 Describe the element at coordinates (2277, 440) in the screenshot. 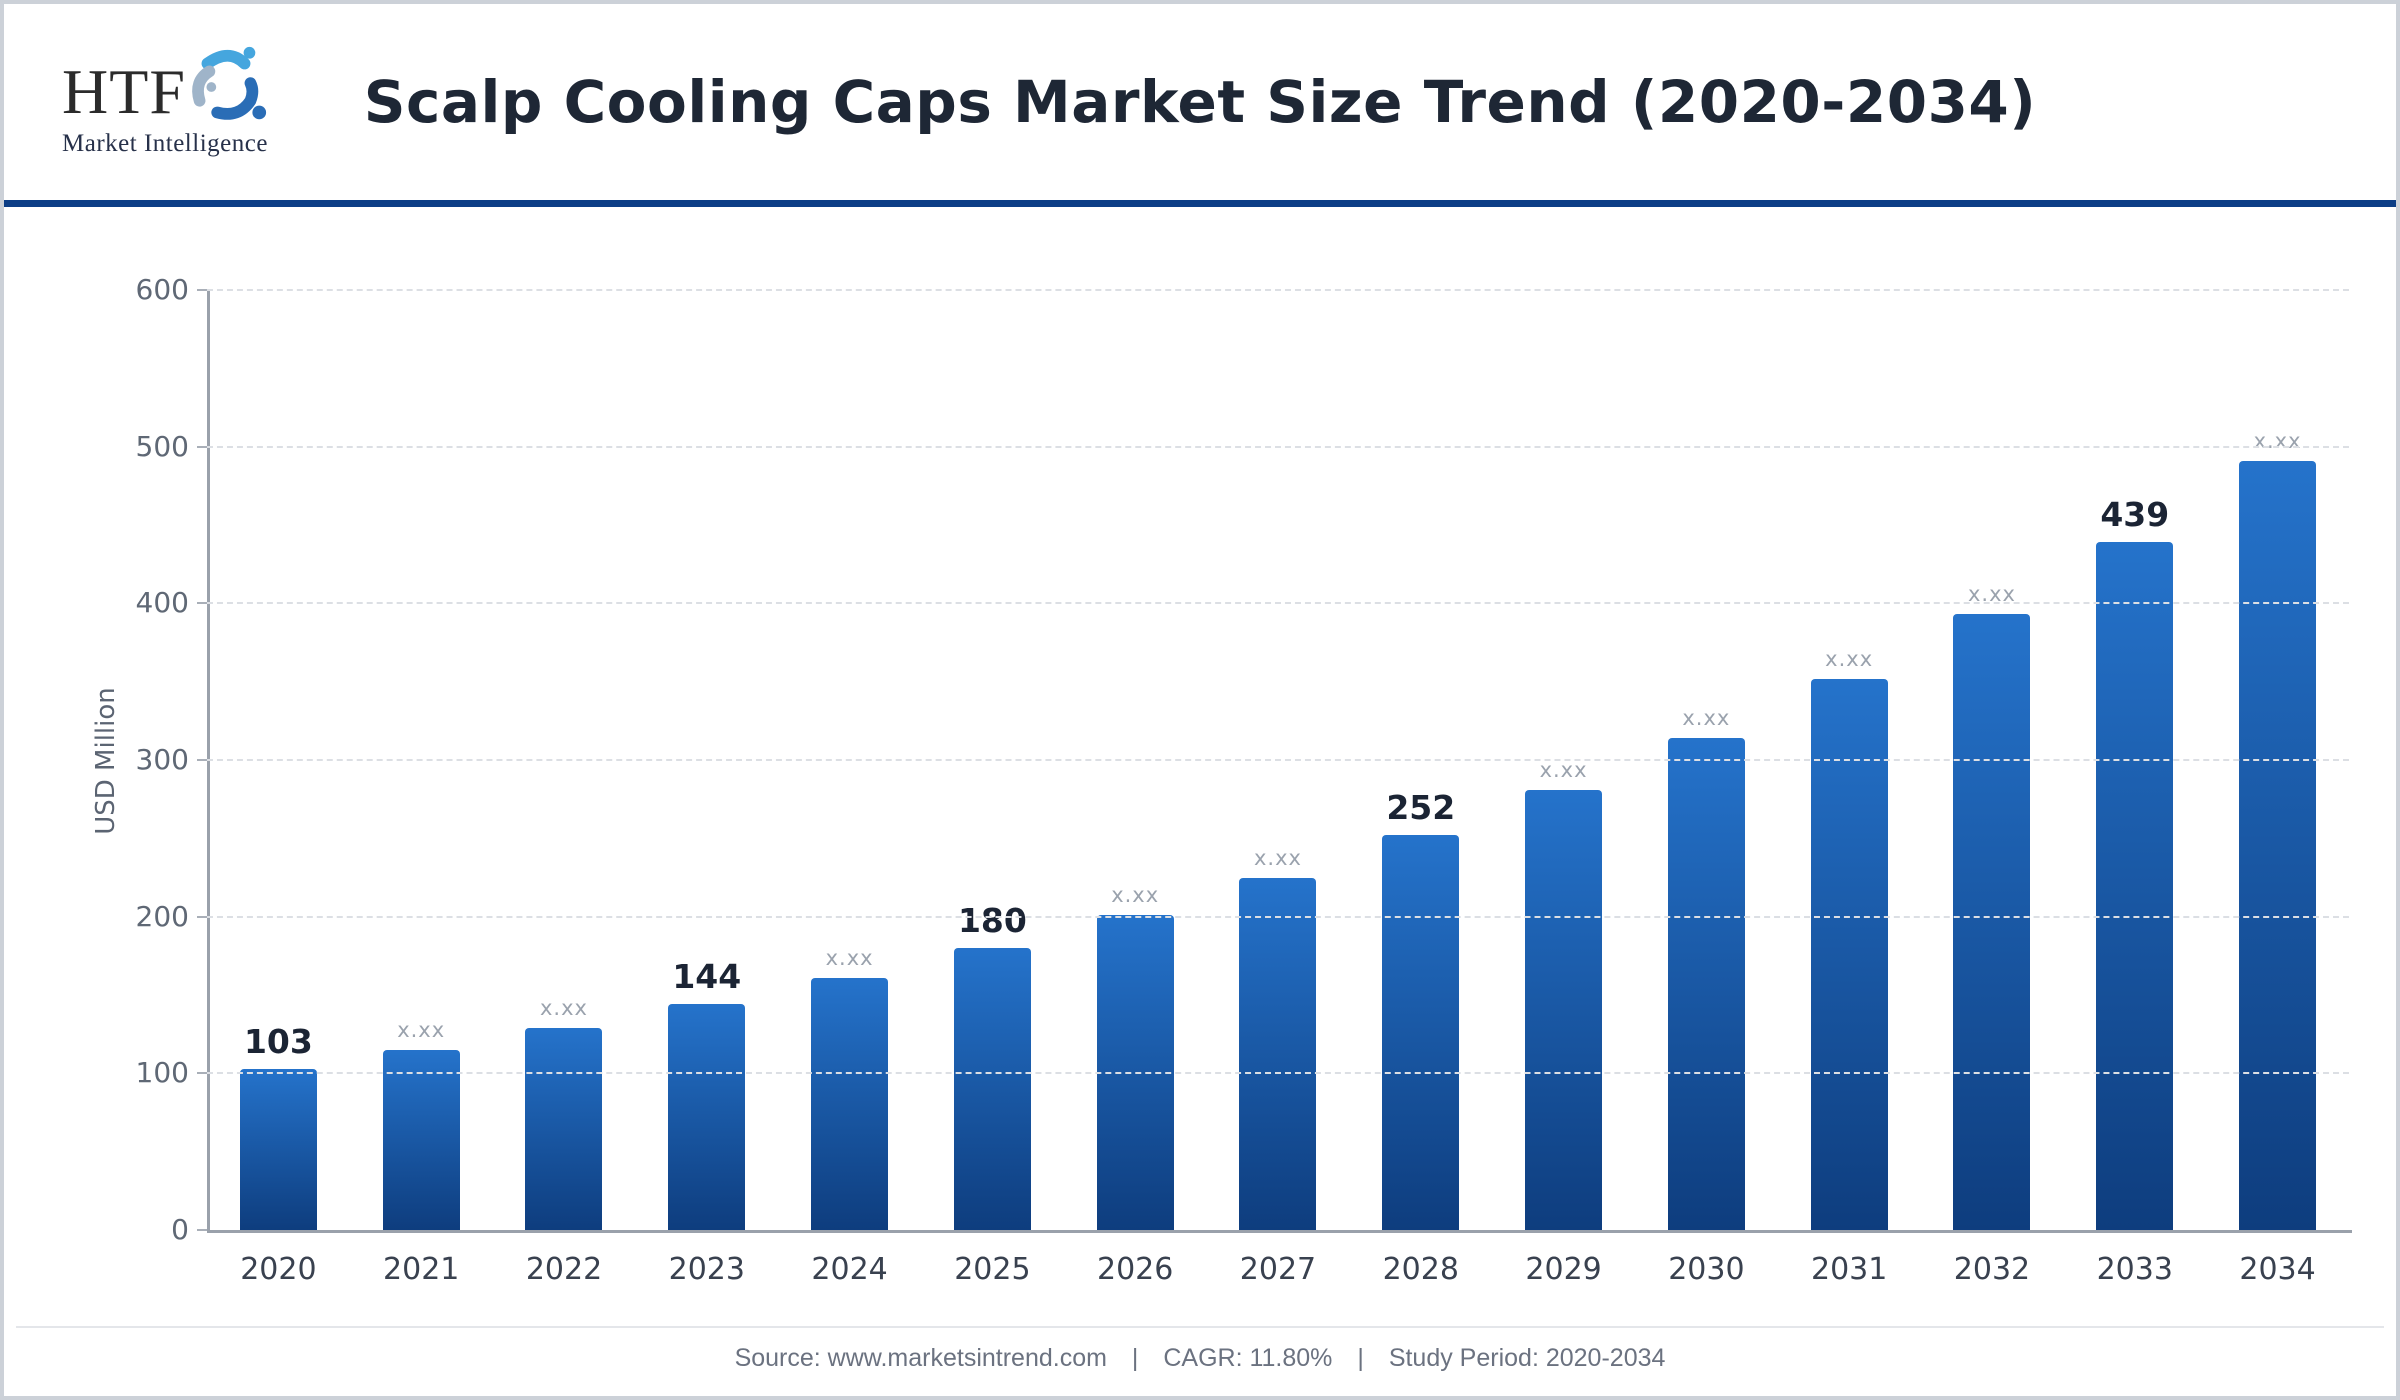

I see `bar-value-label-2034: x.xx` at that location.